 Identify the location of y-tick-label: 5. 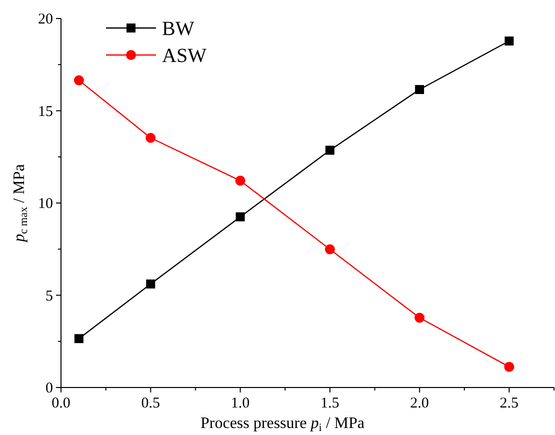
(49, 296).